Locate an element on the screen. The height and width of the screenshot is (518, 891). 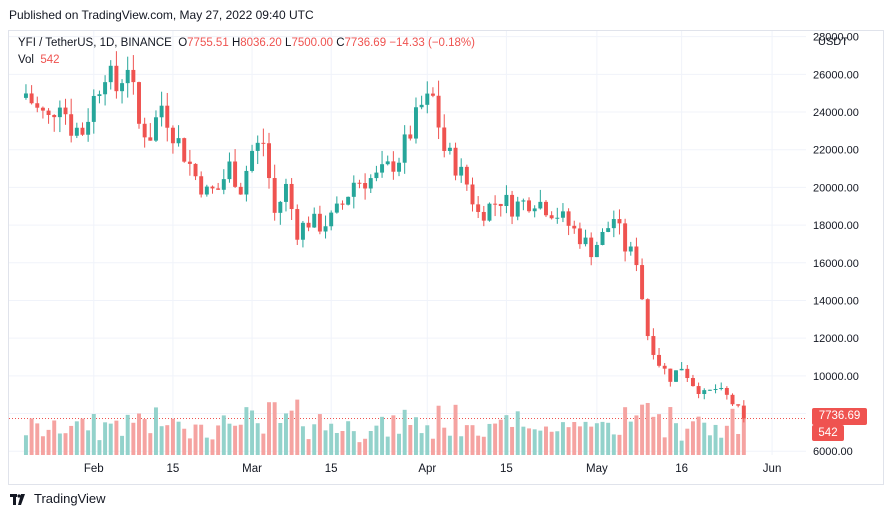
x-tick-label: May is located at coordinates (597, 469).